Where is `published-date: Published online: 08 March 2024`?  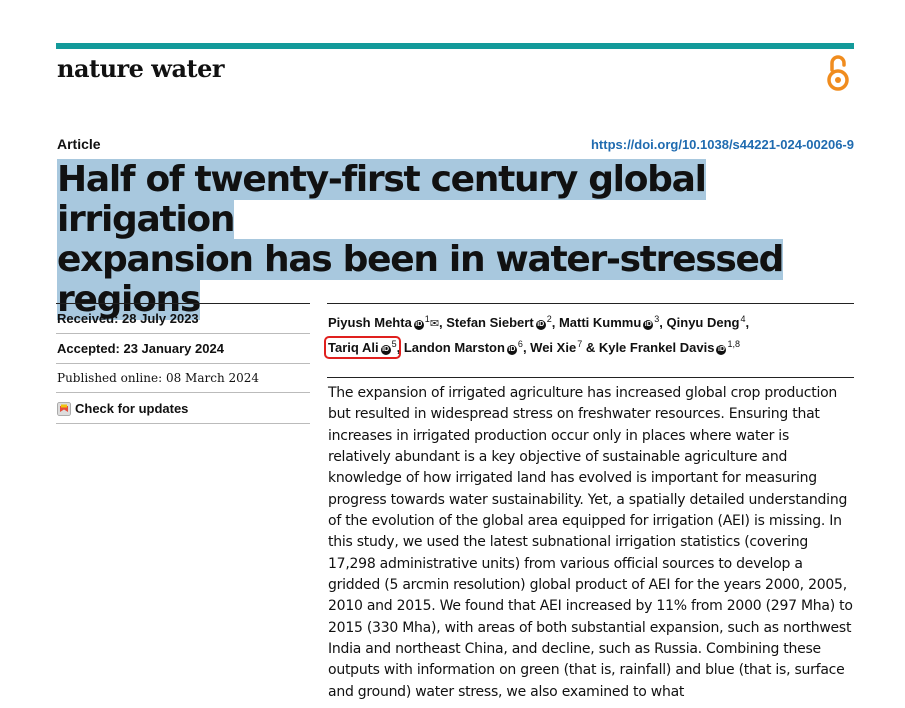 published-date: Published online: 08 March 2024 is located at coordinates (158, 378).